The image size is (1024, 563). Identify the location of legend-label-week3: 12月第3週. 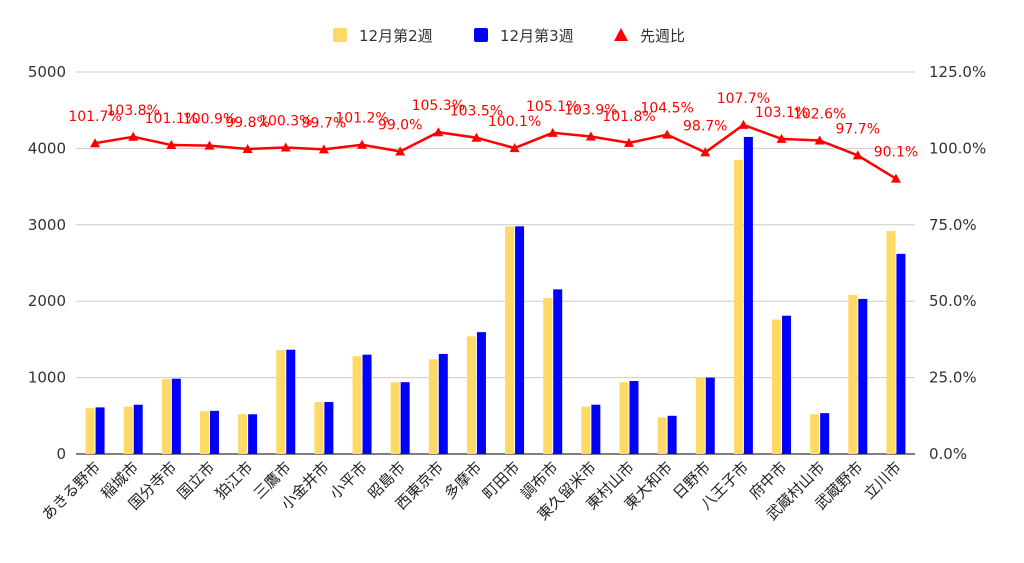
(537, 36).